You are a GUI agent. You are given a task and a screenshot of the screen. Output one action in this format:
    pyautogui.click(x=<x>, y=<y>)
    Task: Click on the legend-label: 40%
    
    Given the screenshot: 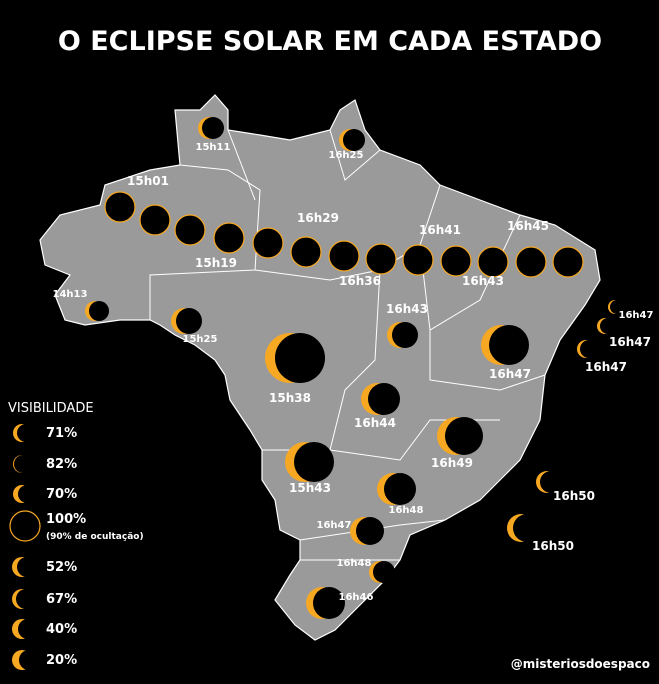 What is the action you would take?
    pyautogui.click(x=61, y=629)
    